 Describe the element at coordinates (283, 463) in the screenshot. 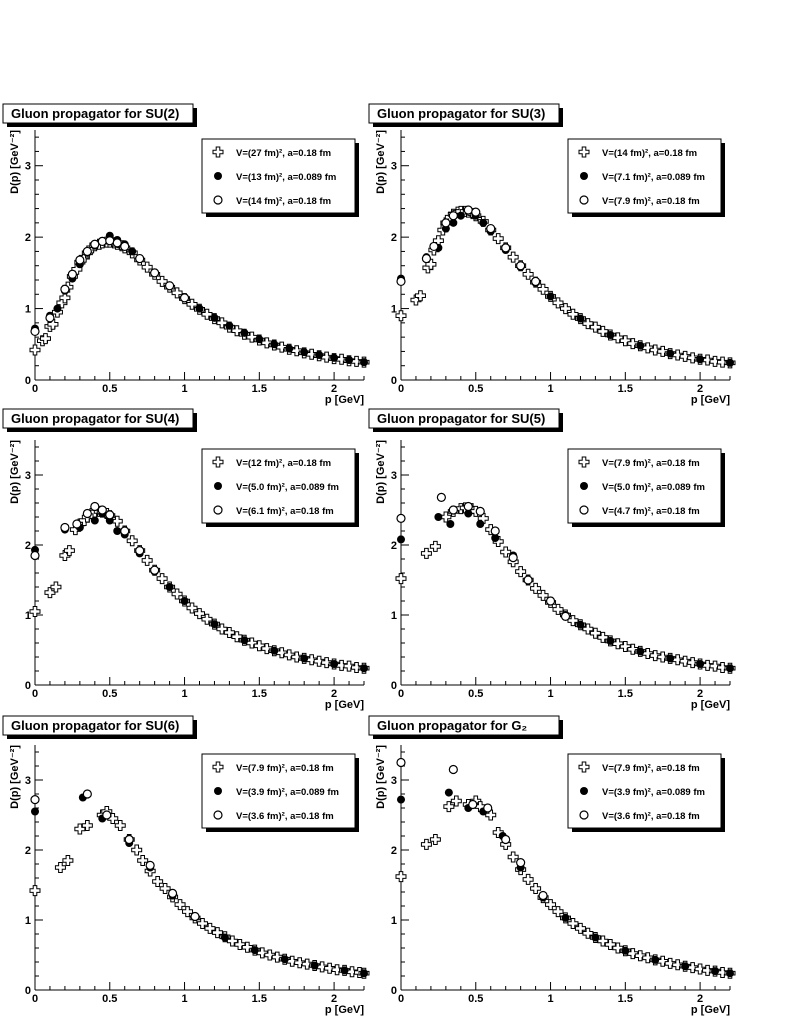

I see `legend-entry: V=(12 fm)², a=0.18 fm` at that location.